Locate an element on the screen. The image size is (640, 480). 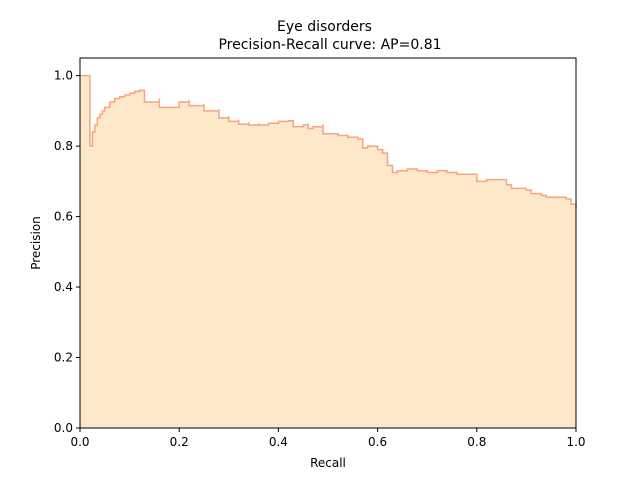
y-tick-label: 0.8 is located at coordinates (63, 146).